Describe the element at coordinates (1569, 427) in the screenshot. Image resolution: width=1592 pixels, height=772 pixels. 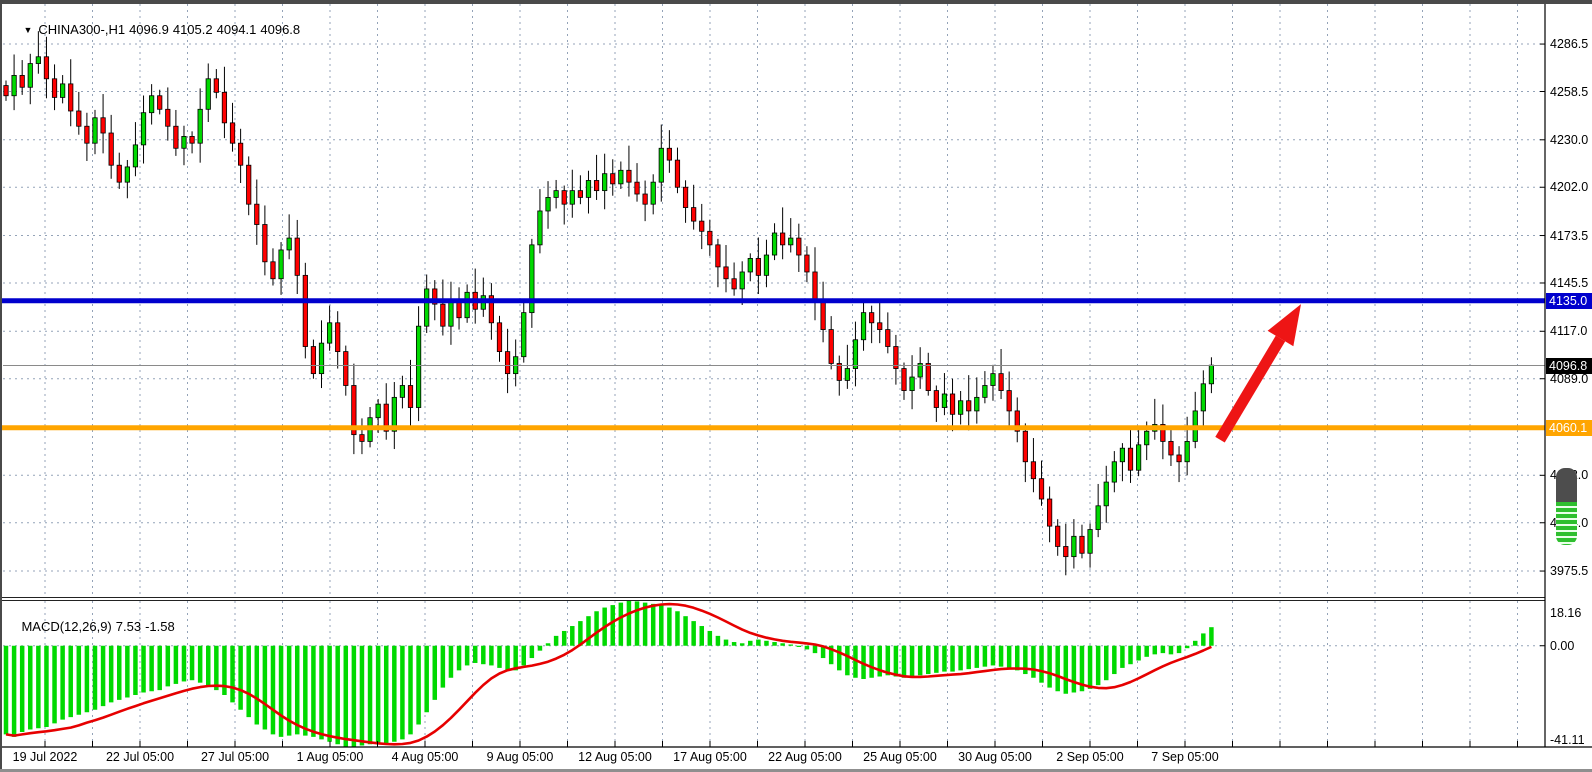
I see `support-price-badge: 4060.1` at that location.